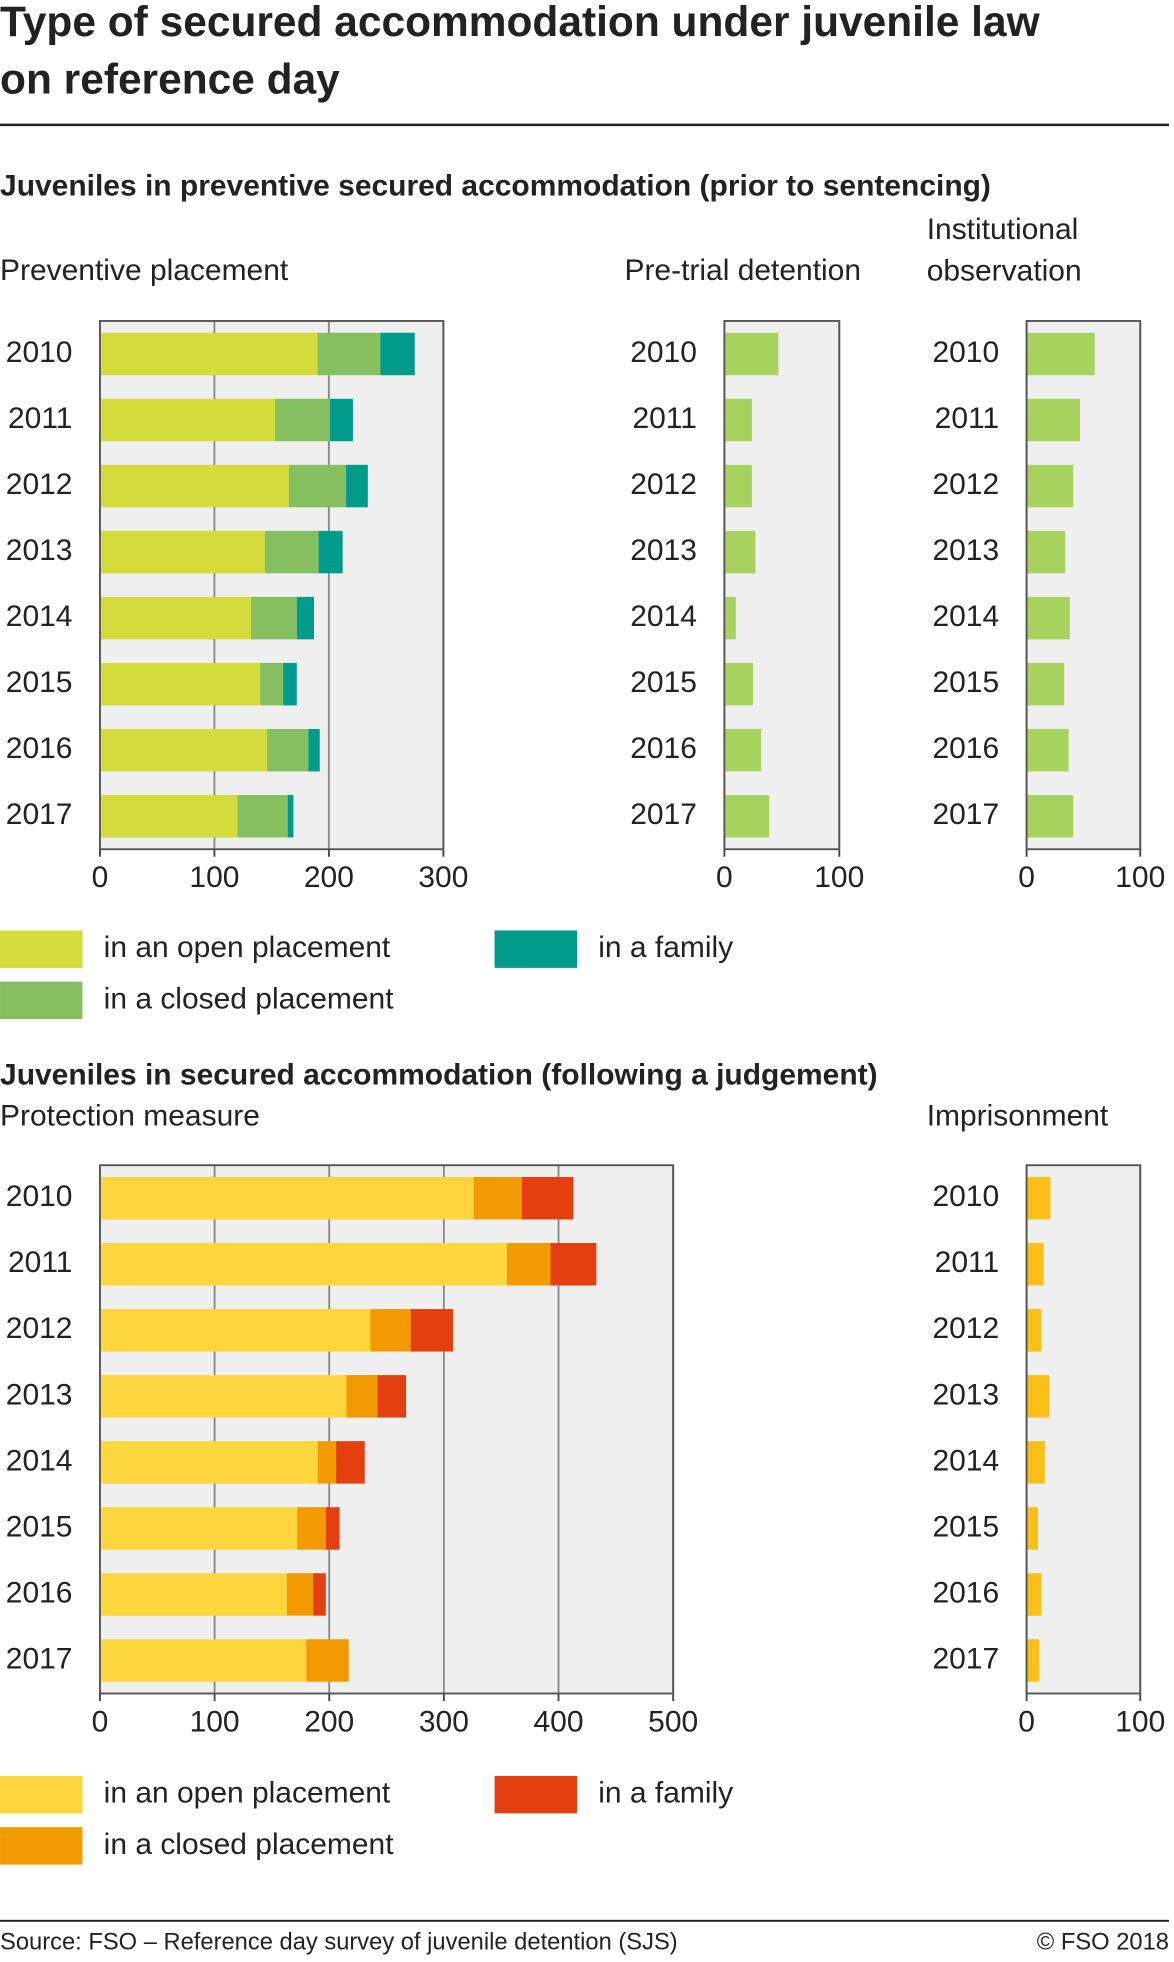  What do you see at coordinates (144, 270) in the screenshot?
I see `chart-title: Preventive placement` at bounding box center [144, 270].